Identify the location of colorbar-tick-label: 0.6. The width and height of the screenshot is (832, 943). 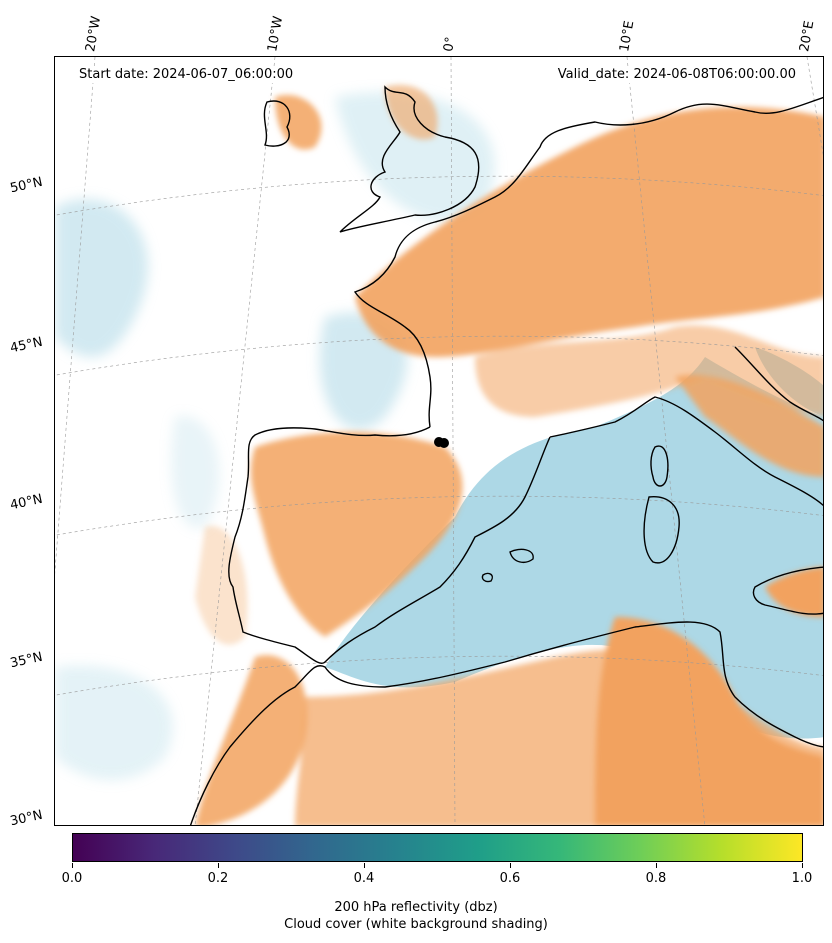
(510, 878).